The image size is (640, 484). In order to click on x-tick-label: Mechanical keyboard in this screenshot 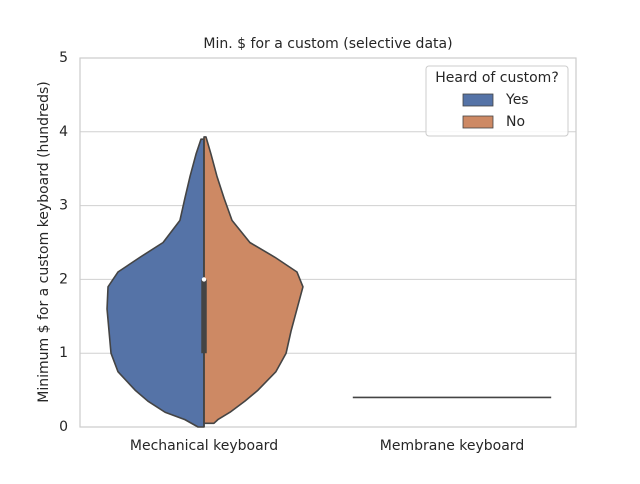, I will do `click(204, 446)`.